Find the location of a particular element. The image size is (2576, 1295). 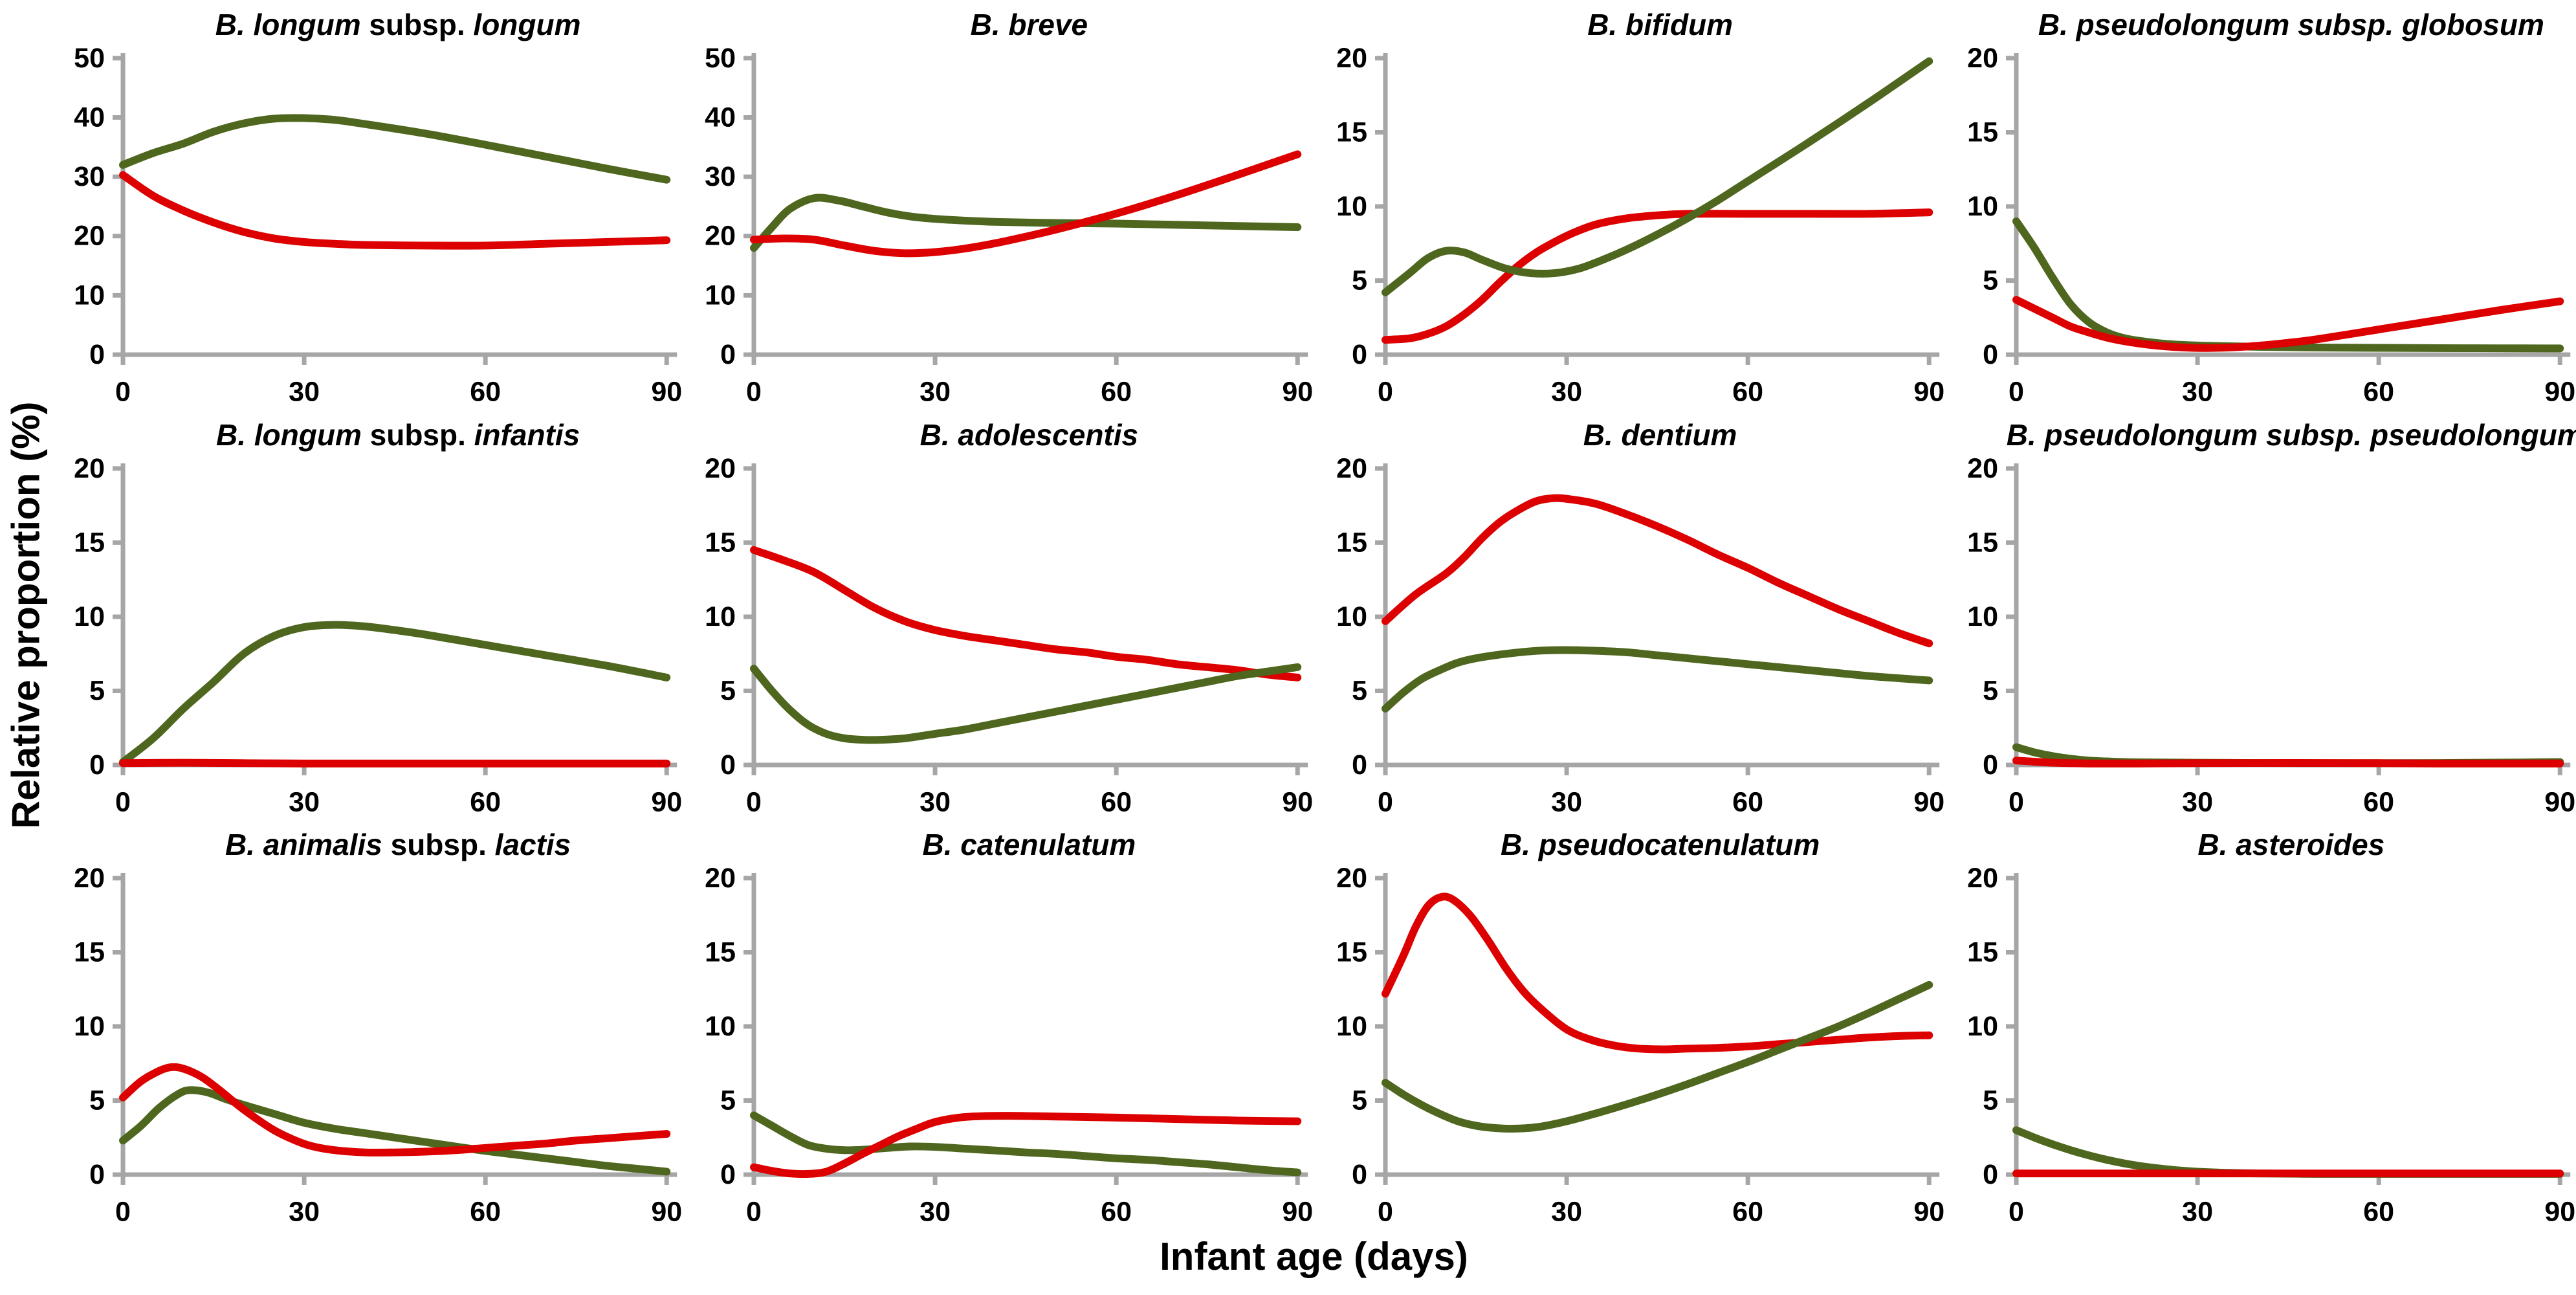

panel-b-longum-subsp-infantis: B. longum subsp. infantis 0 5 10 15 20 0 30 60 90 is located at coordinates (367, 615).